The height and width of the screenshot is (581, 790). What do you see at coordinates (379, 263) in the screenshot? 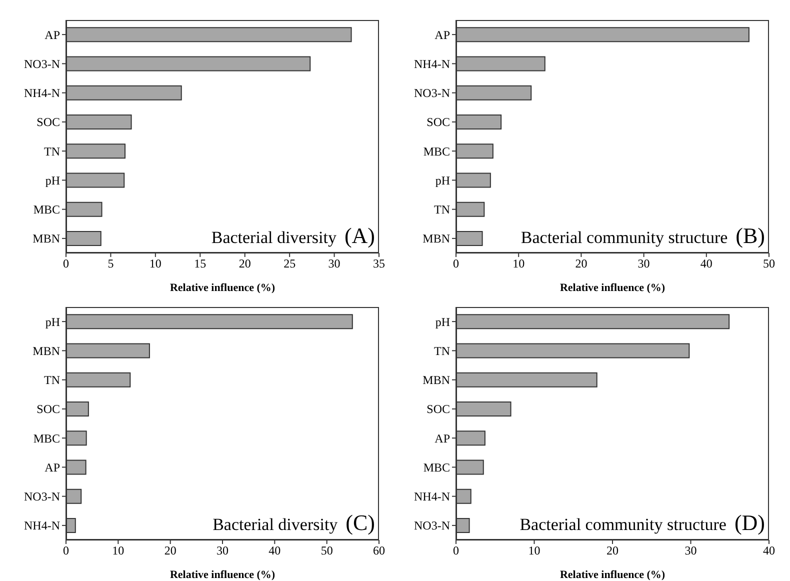
I see `x-tick-label: 35` at bounding box center [379, 263].